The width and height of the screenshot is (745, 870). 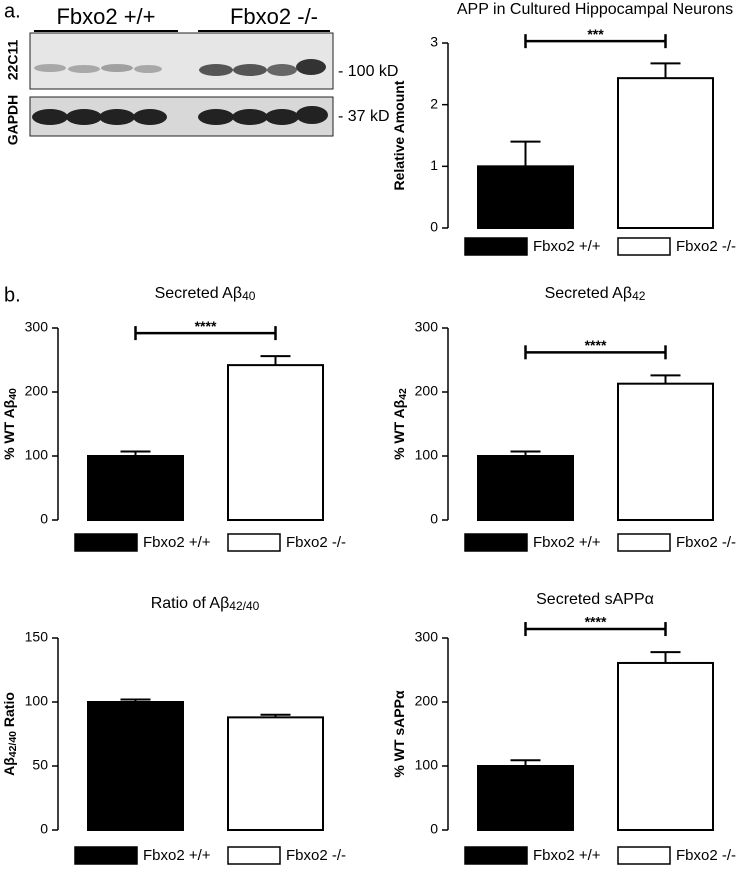 What do you see at coordinates (190, 603) in the screenshot?
I see `text-part: Ratio of Aβ` at bounding box center [190, 603].